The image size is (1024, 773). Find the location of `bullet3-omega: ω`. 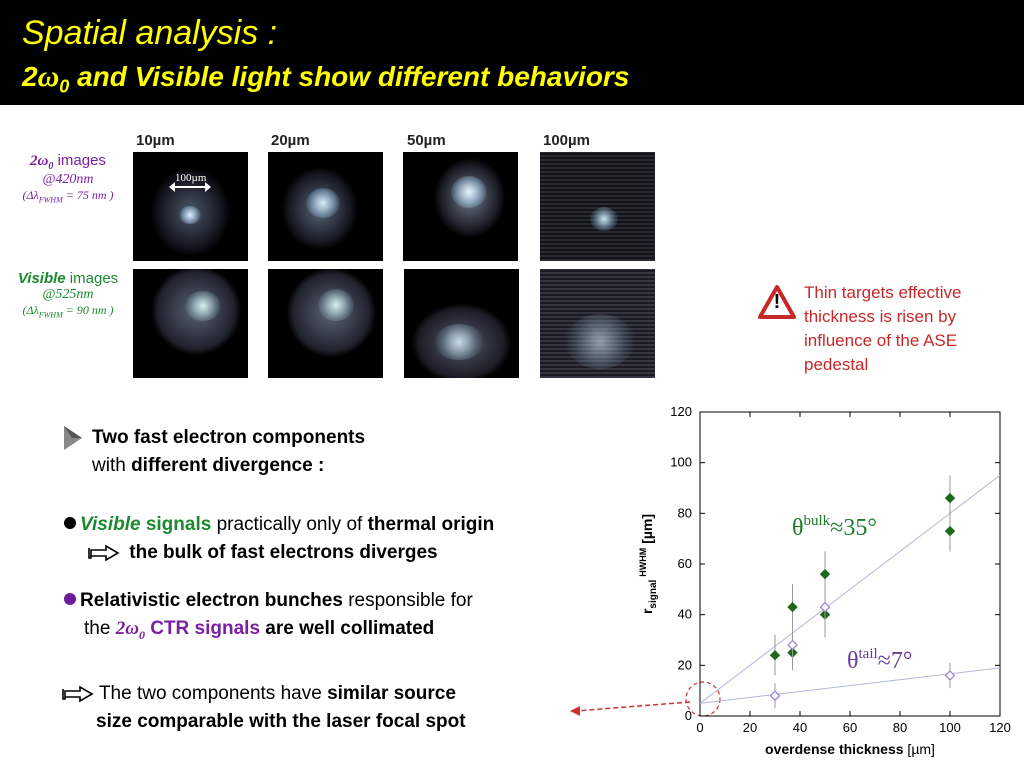

bullet3-omega: ω is located at coordinates (132, 628).